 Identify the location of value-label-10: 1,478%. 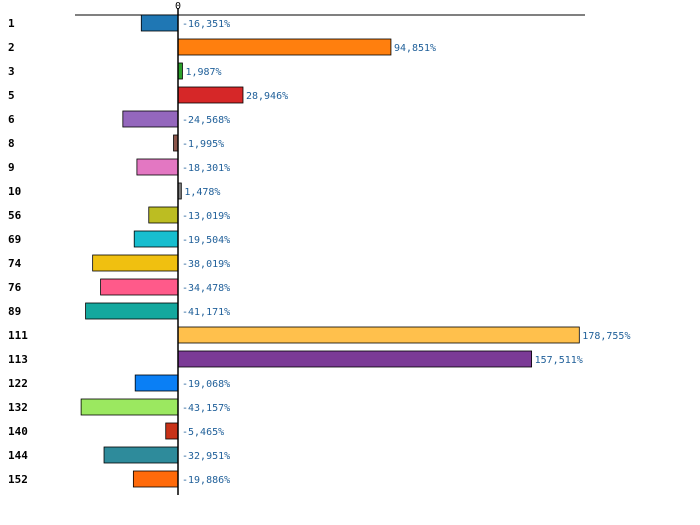
(202, 192).